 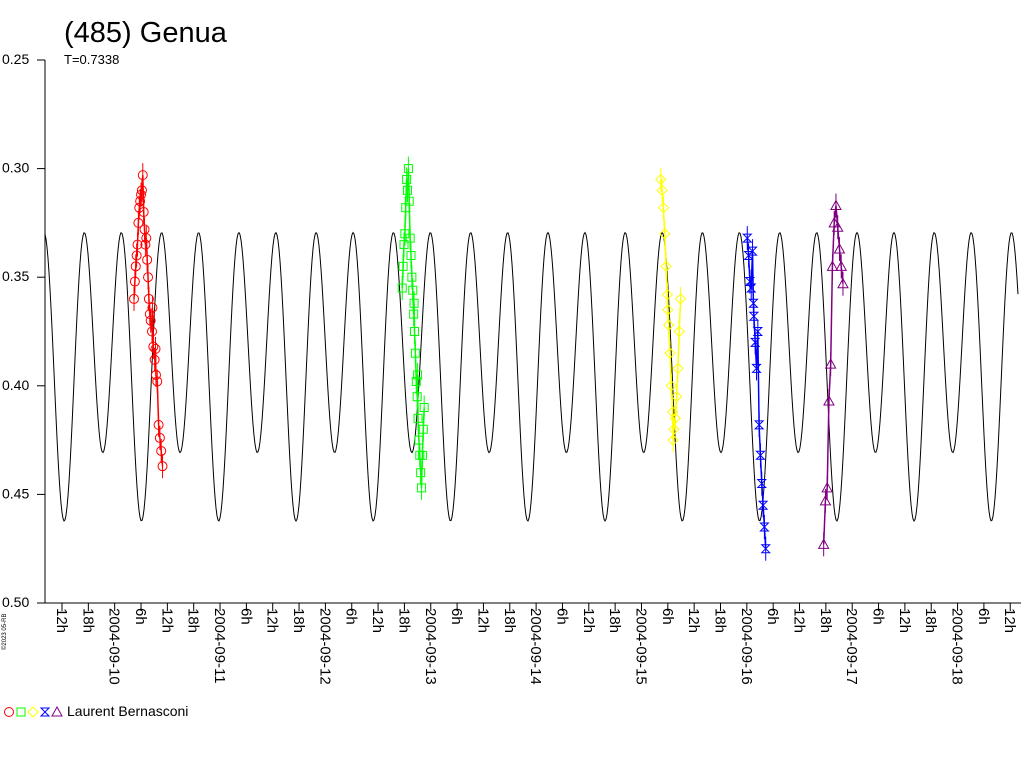 I want to click on y-tick-label: 0.50, so click(x=15, y=602).